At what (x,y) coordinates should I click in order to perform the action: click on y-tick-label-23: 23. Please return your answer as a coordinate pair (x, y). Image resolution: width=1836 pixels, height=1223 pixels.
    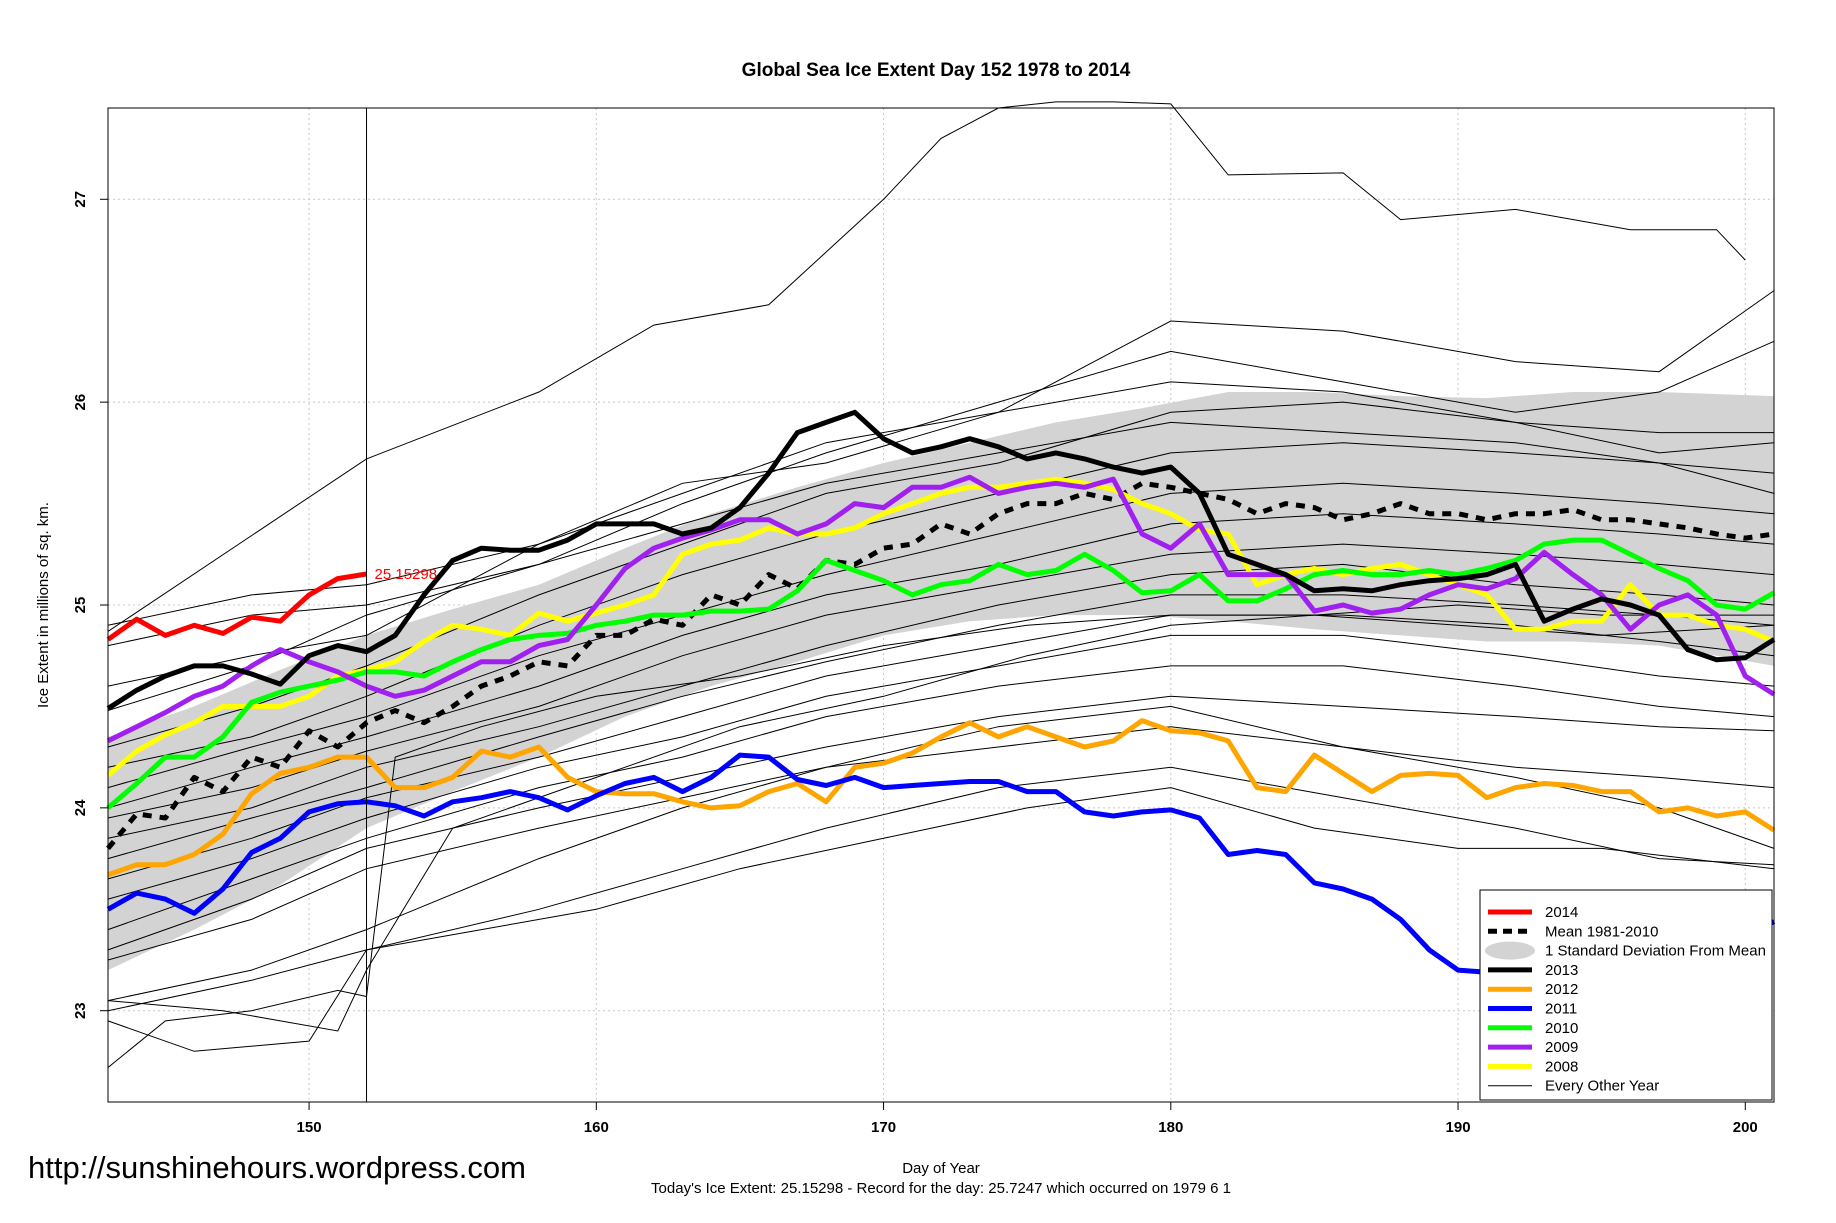
    Looking at the image, I should click on (80, 1010).